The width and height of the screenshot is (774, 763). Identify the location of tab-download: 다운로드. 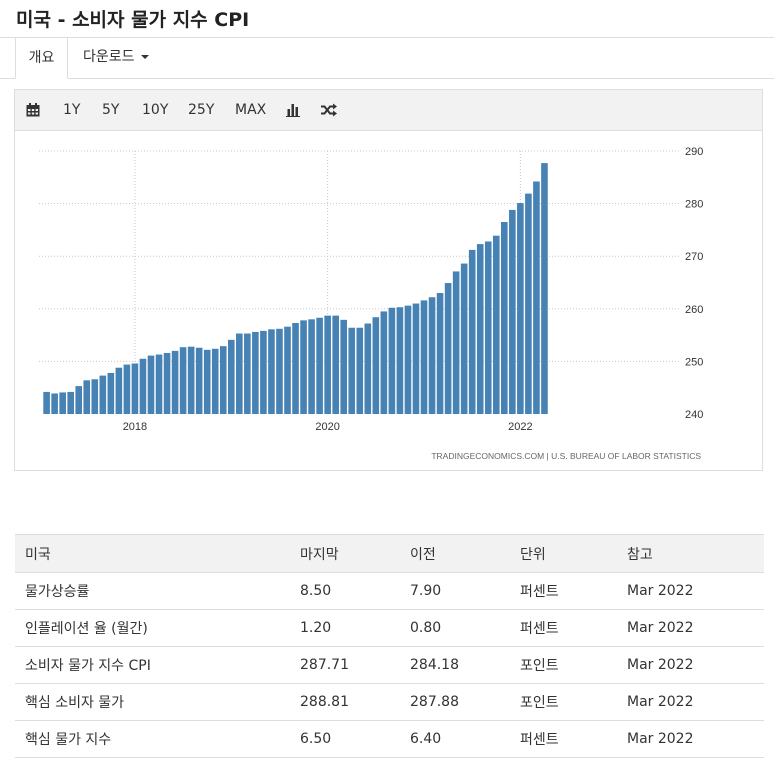
(116, 58).